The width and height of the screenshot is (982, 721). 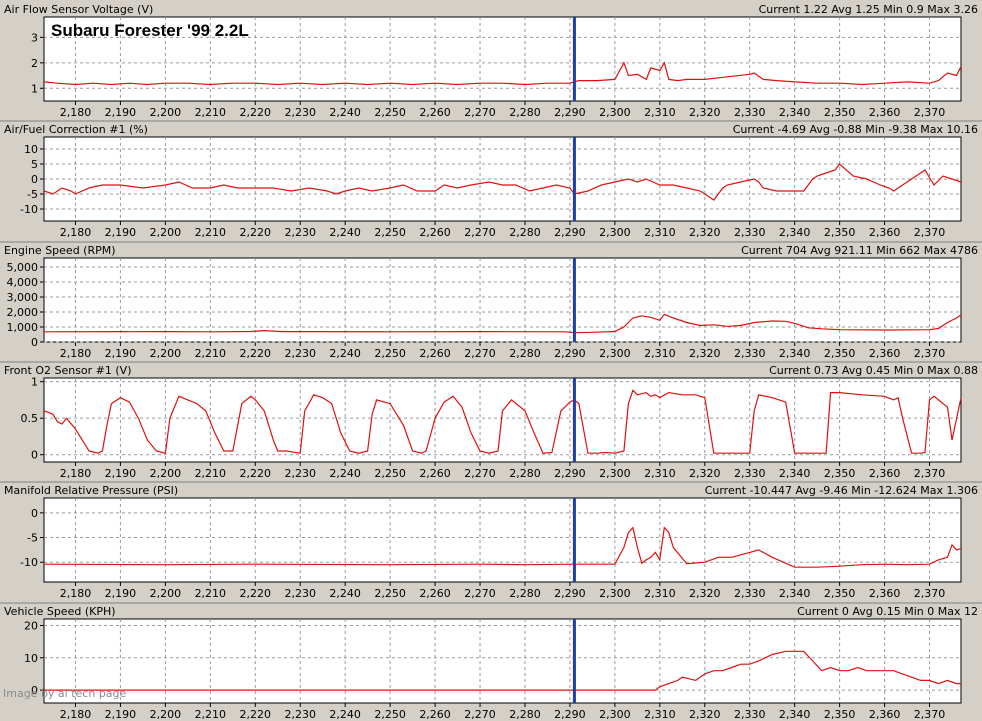 I want to click on x-tick-label: 2,230, so click(x=300, y=112).